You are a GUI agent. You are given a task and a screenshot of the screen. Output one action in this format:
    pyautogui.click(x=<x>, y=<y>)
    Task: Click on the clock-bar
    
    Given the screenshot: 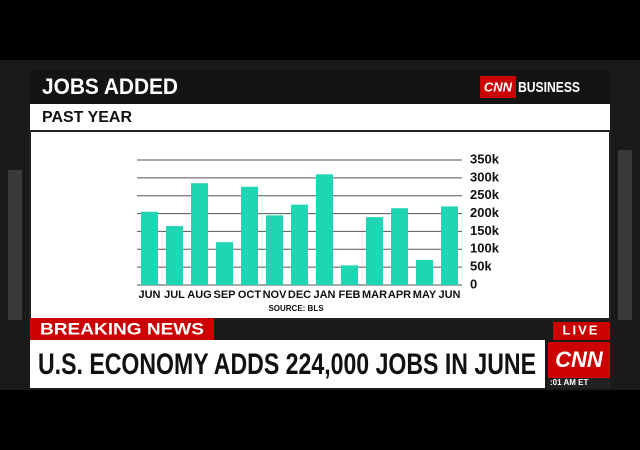 What is the action you would take?
    pyautogui.click(x=579, y=383)
    